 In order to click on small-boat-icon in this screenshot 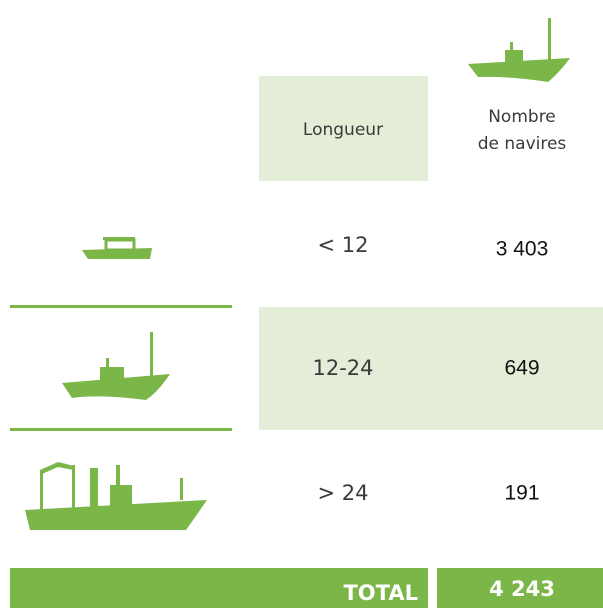, I will do `click(117, 248)`.